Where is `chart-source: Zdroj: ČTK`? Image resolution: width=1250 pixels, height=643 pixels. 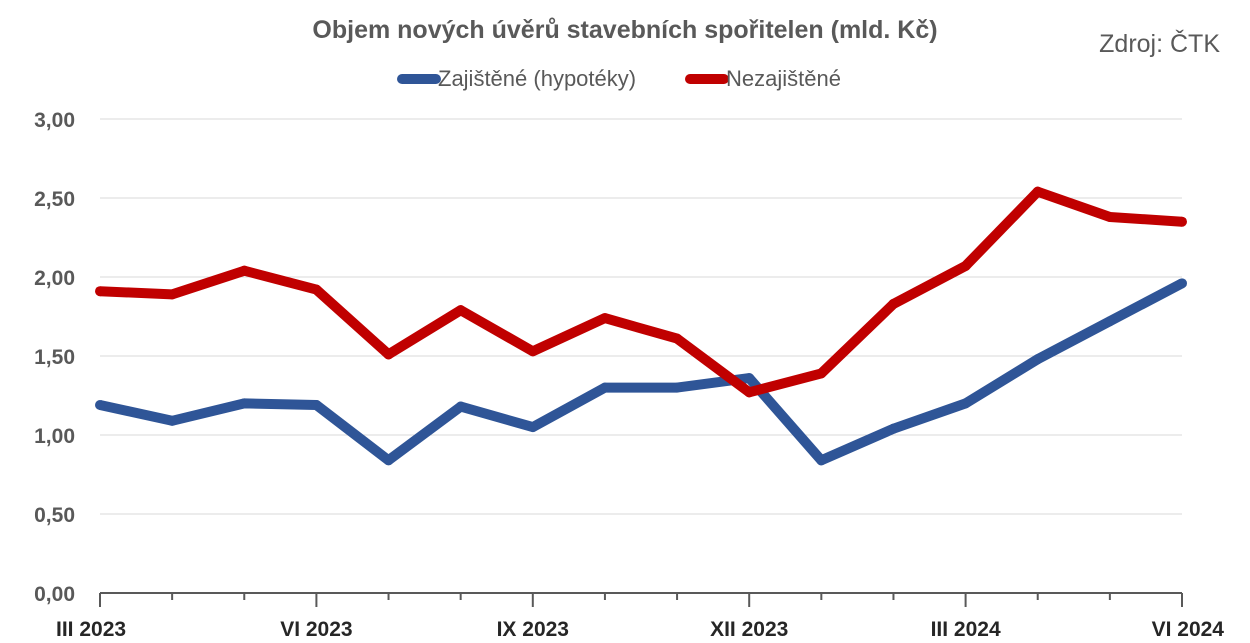 chart-source: Zdroj: ČTK is located at coordinates (1159, 43).